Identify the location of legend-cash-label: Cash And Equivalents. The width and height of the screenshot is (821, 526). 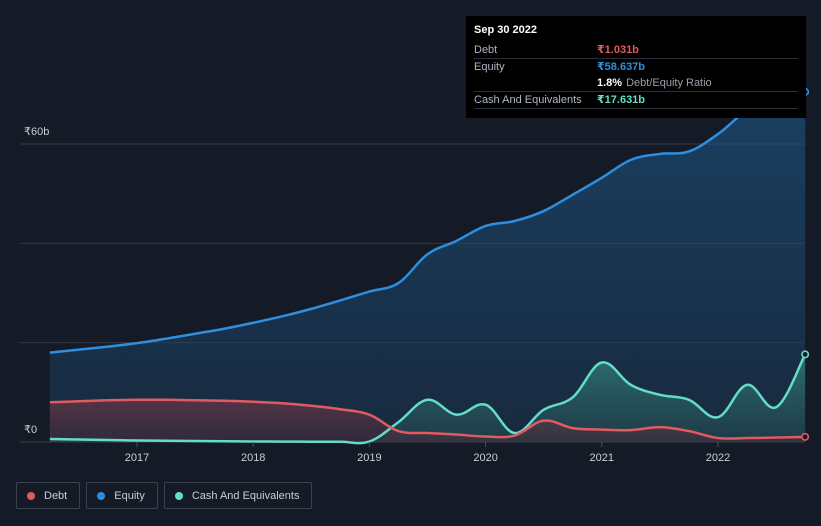
(245, 495).